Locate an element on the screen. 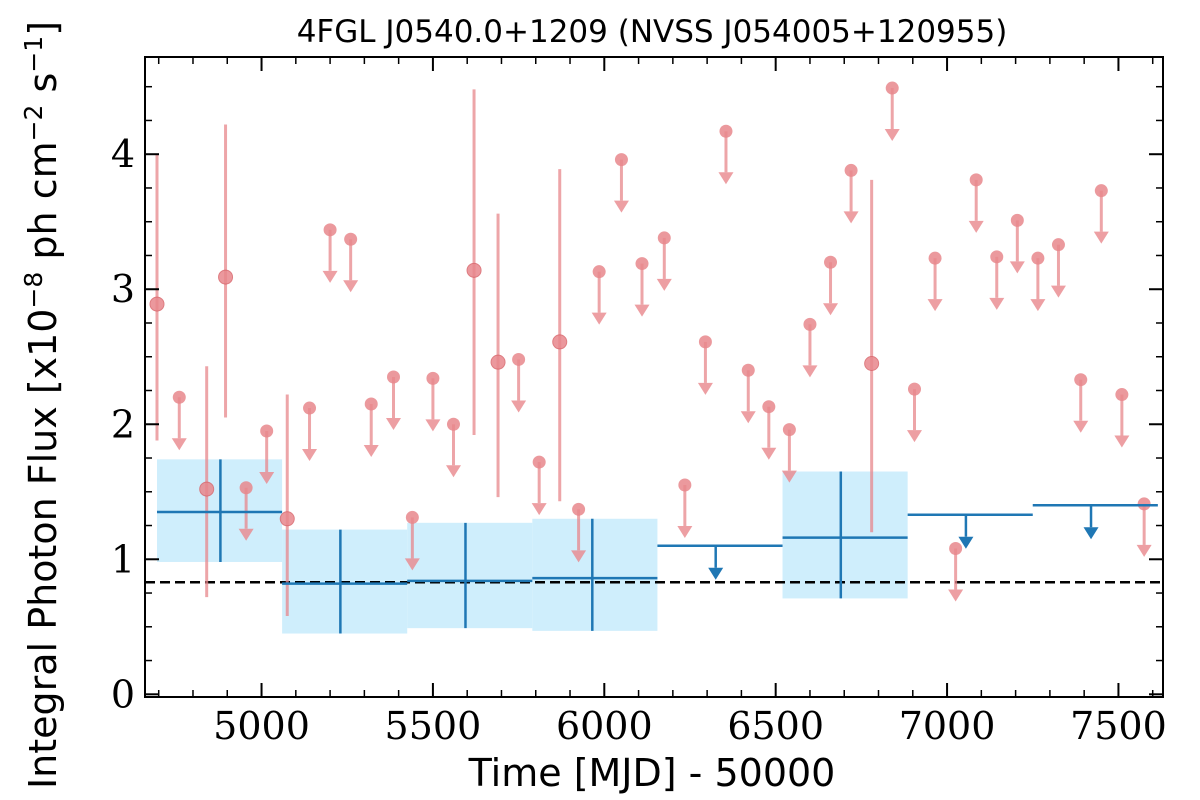  y-tick-label: 3 is located at coordinates (123, 289).